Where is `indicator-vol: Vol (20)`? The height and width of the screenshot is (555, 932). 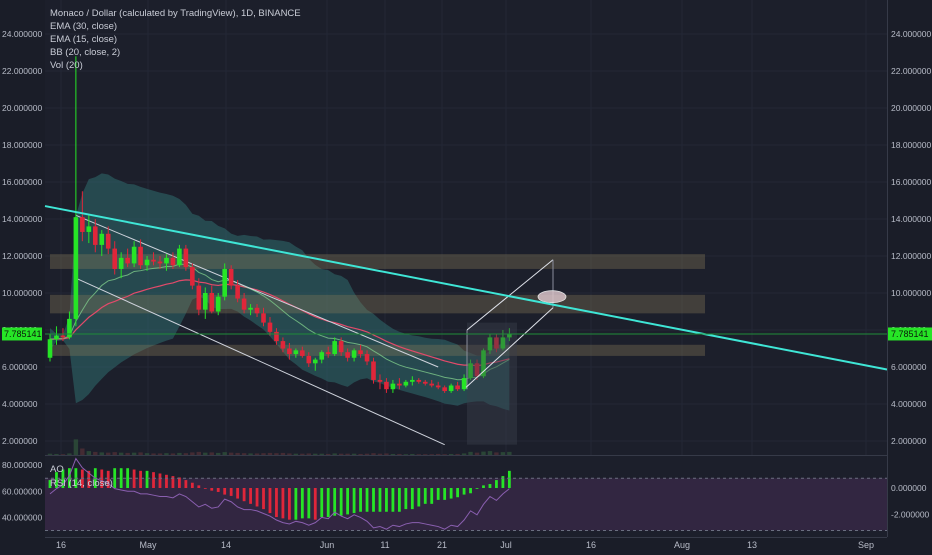
indicator-vol: Vol (20) is located at coordinates (66, 65).